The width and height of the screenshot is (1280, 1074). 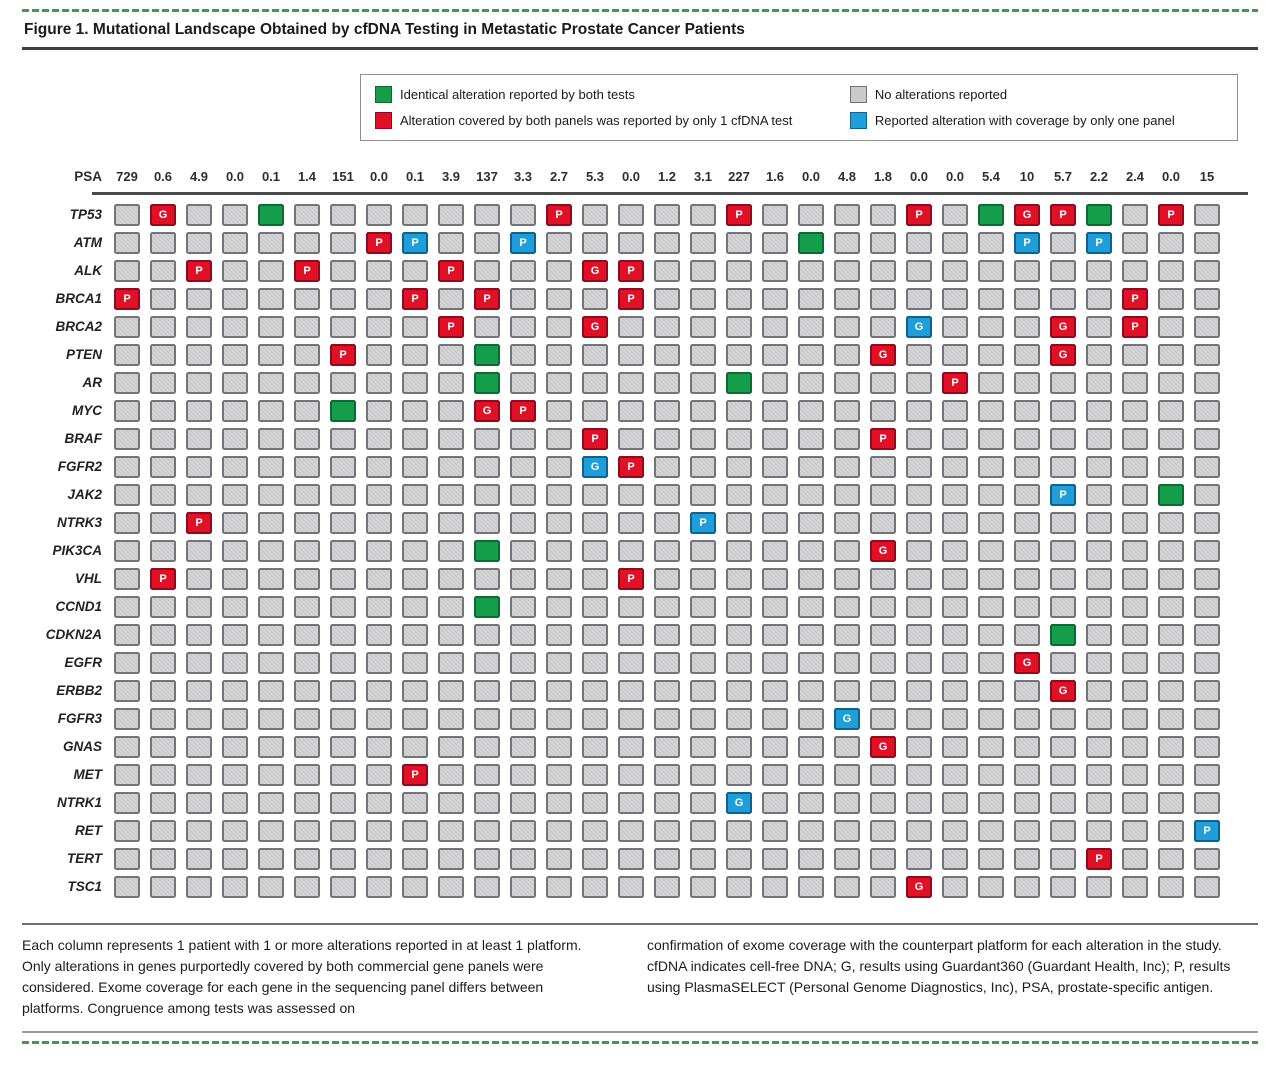 What do you see at coordinates (667, 606) in the screenshot?
I see `gene-cells` at bounding box center [667, 606].